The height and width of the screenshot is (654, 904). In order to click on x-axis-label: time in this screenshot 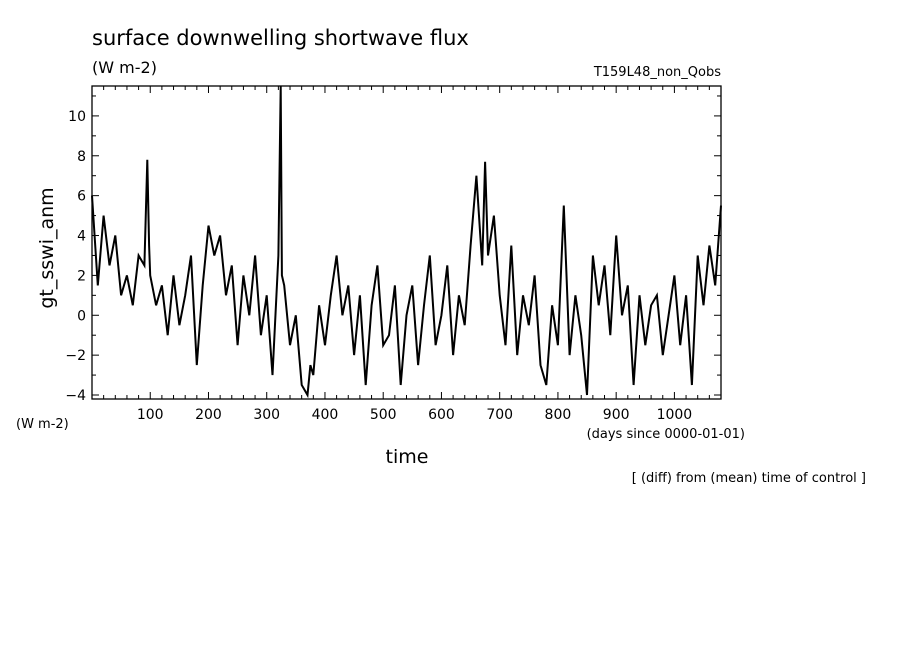, I will do `click(407, 457)`.